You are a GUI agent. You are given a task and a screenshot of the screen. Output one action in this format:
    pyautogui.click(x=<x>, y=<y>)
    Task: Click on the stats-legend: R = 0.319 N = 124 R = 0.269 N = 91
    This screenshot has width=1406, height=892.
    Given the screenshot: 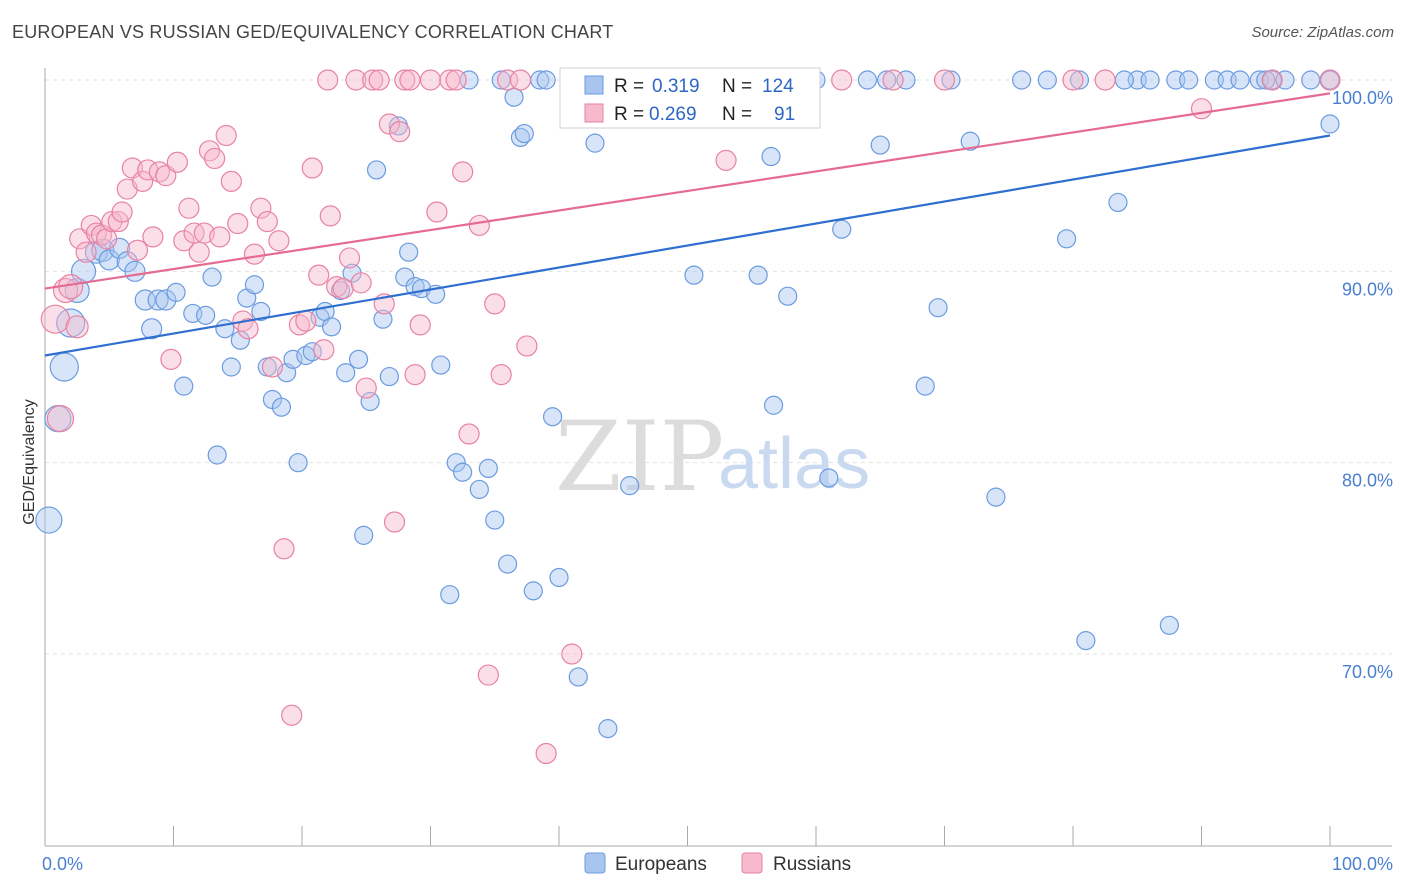 What is the action you would take?
    pyautogui.click(x=690, y=98)
    